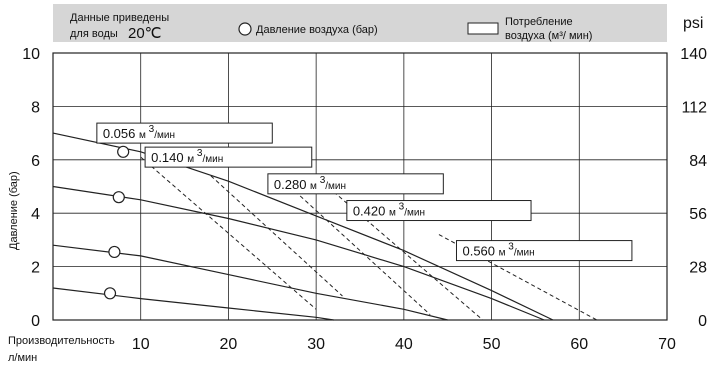 This screenshot has width=709, height=367. I want to click on x-tick-label: 10, so click(141, 344).